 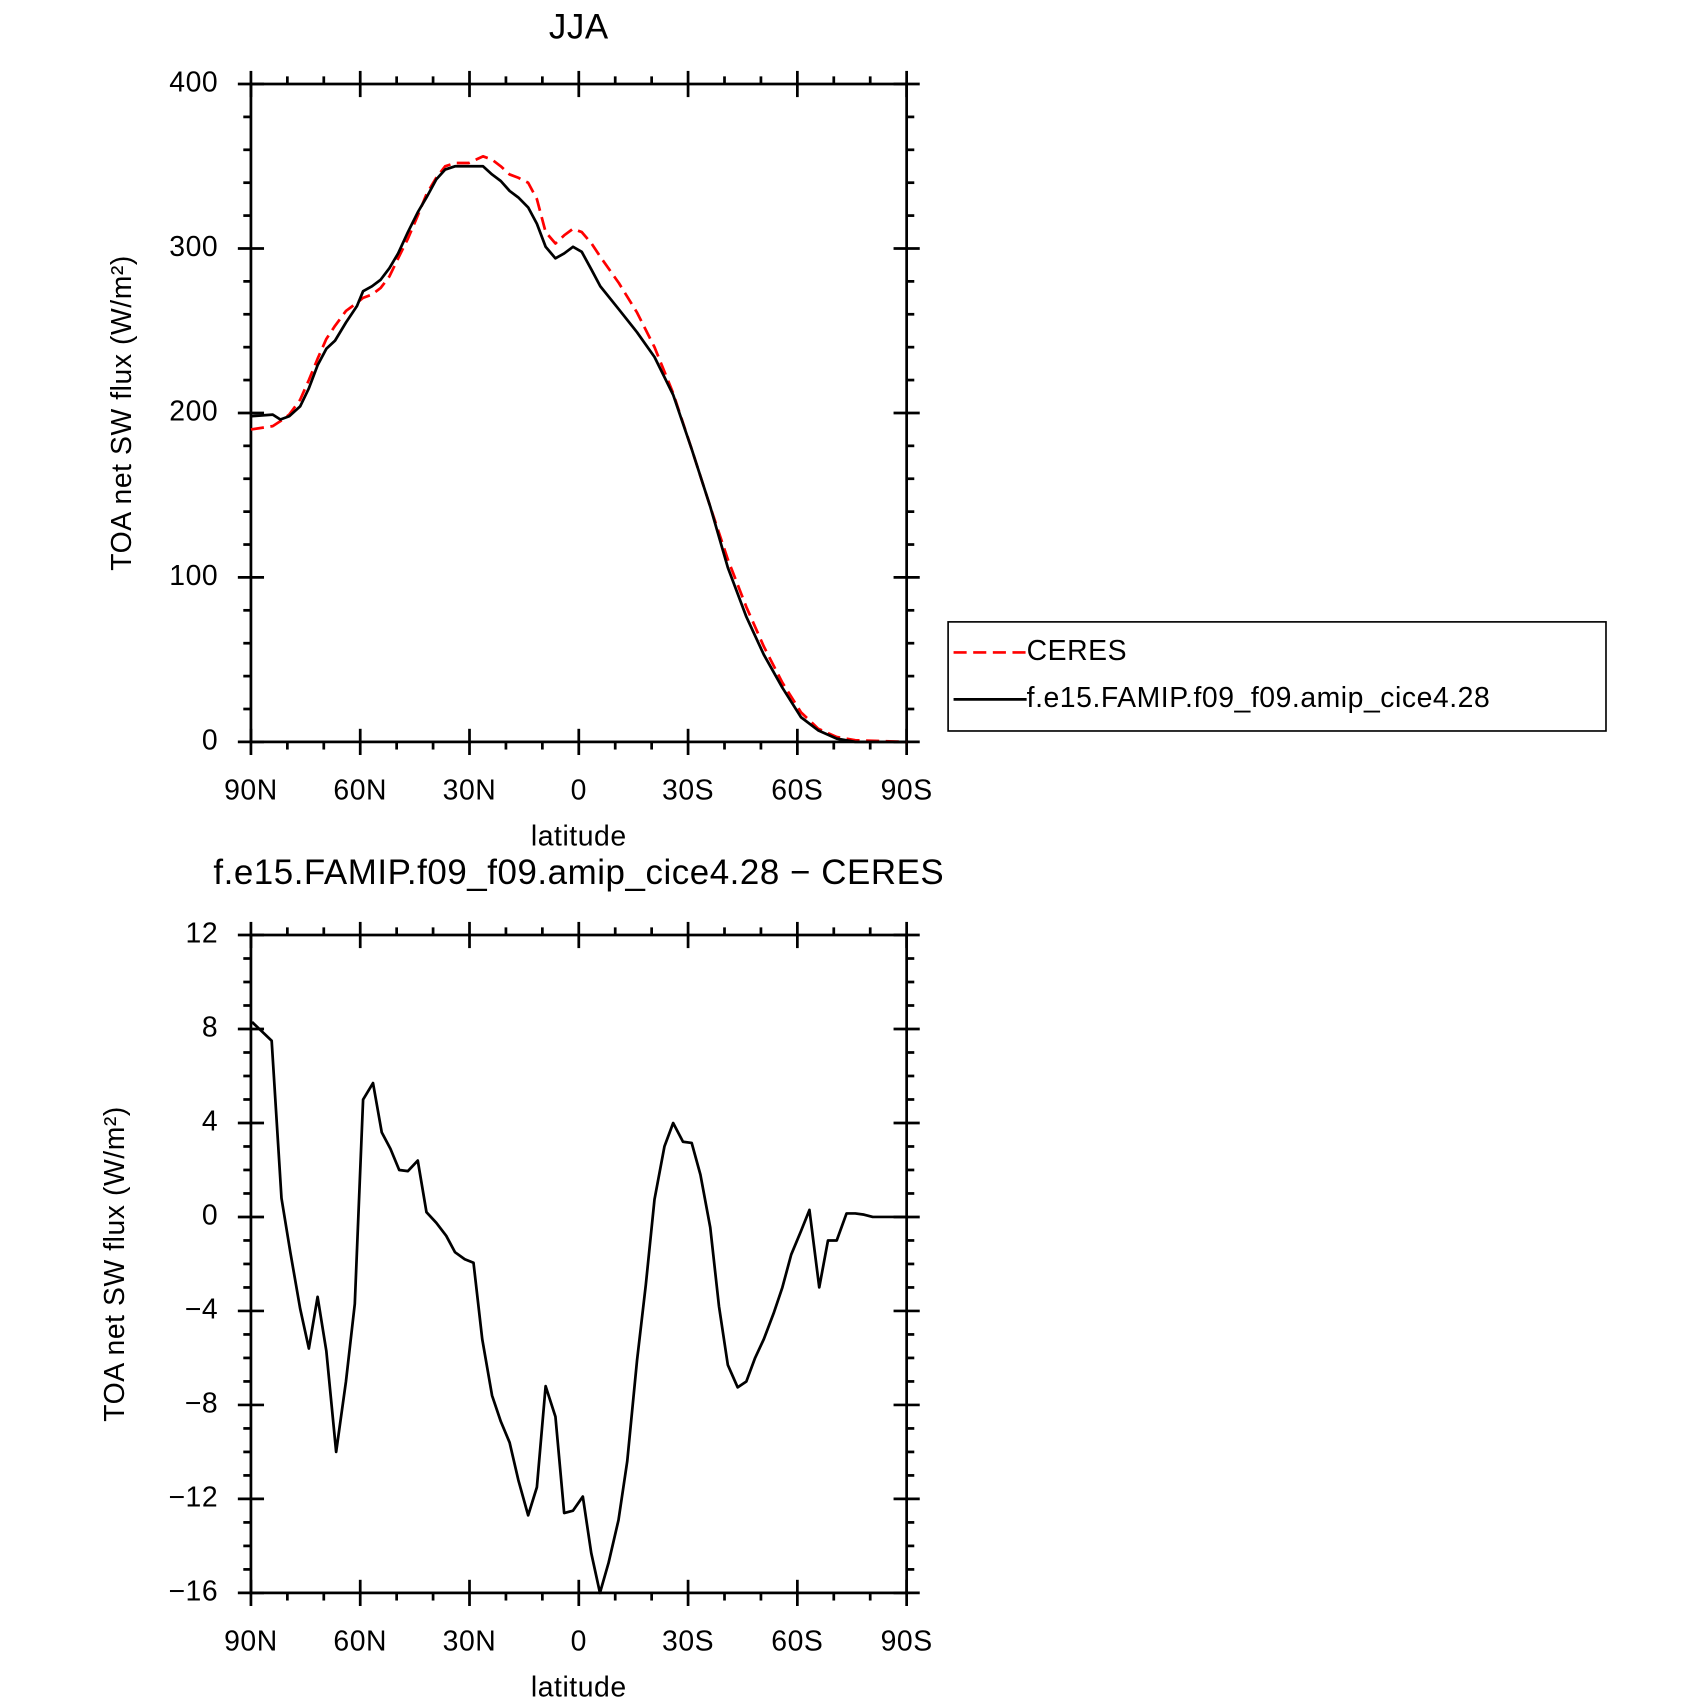 I want to click on y-tick-label: 100, so click(x=193, y=576).